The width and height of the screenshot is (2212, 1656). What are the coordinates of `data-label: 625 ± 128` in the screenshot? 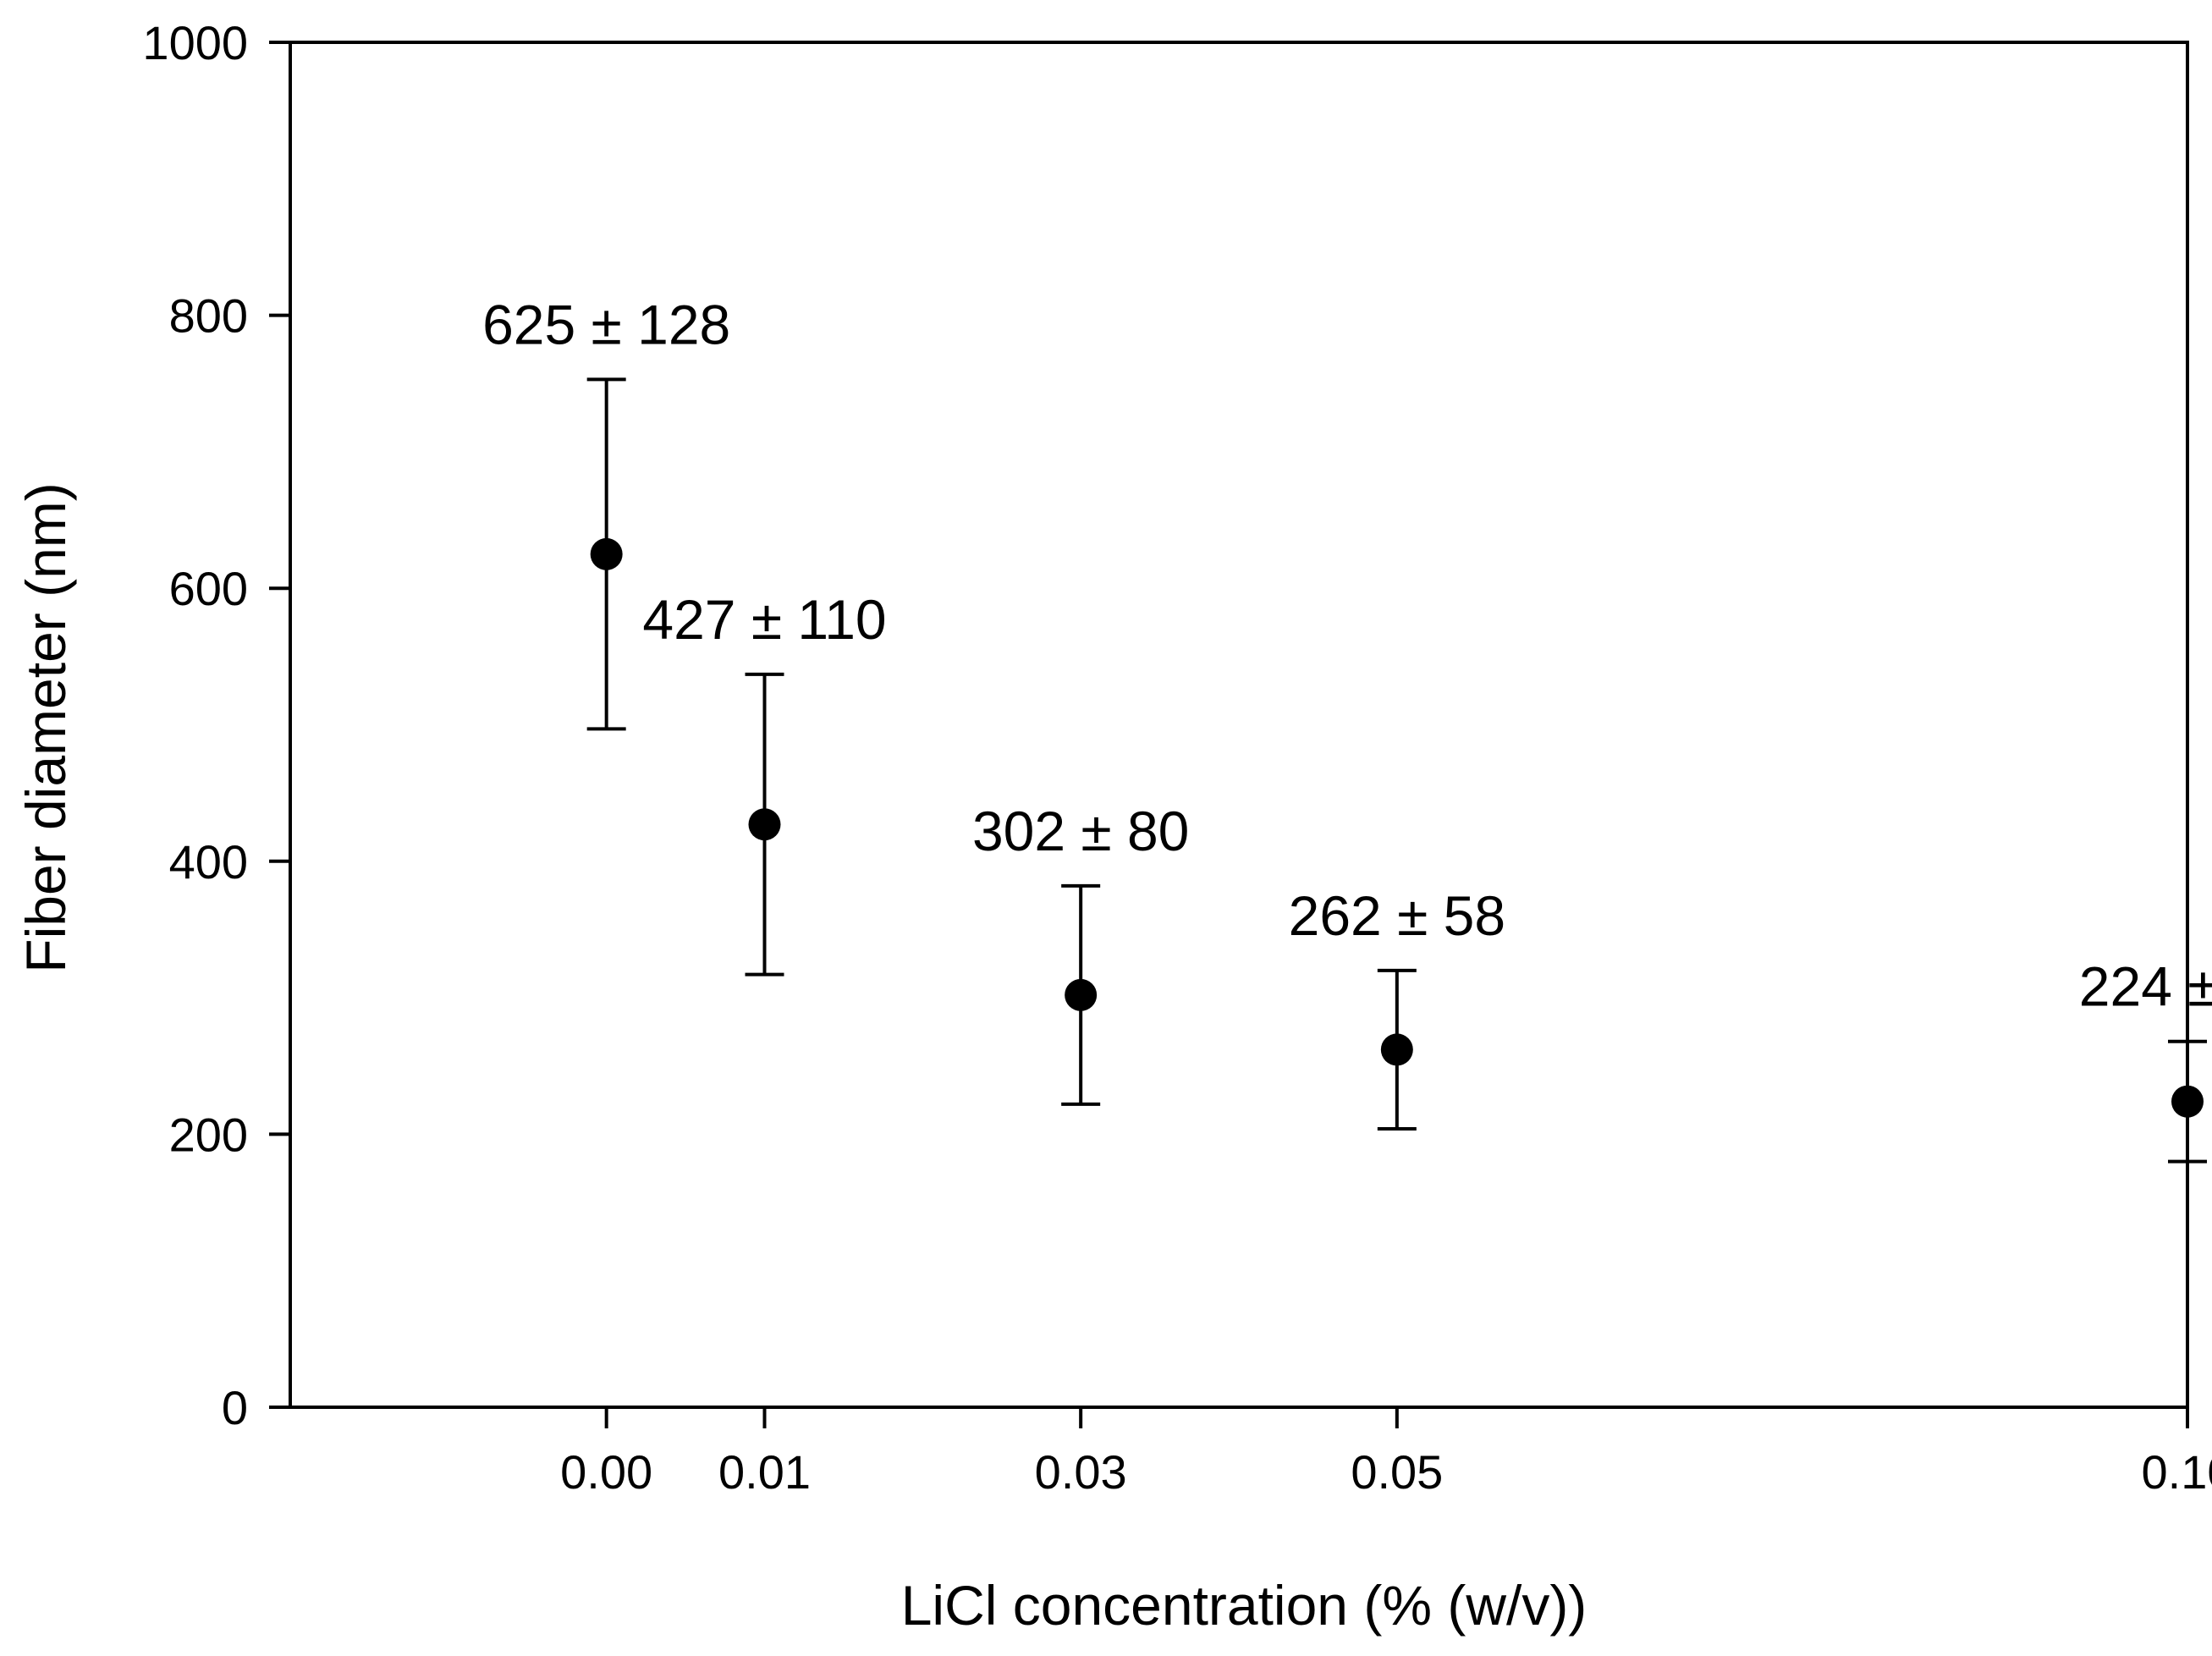 It's located at (606, 324).